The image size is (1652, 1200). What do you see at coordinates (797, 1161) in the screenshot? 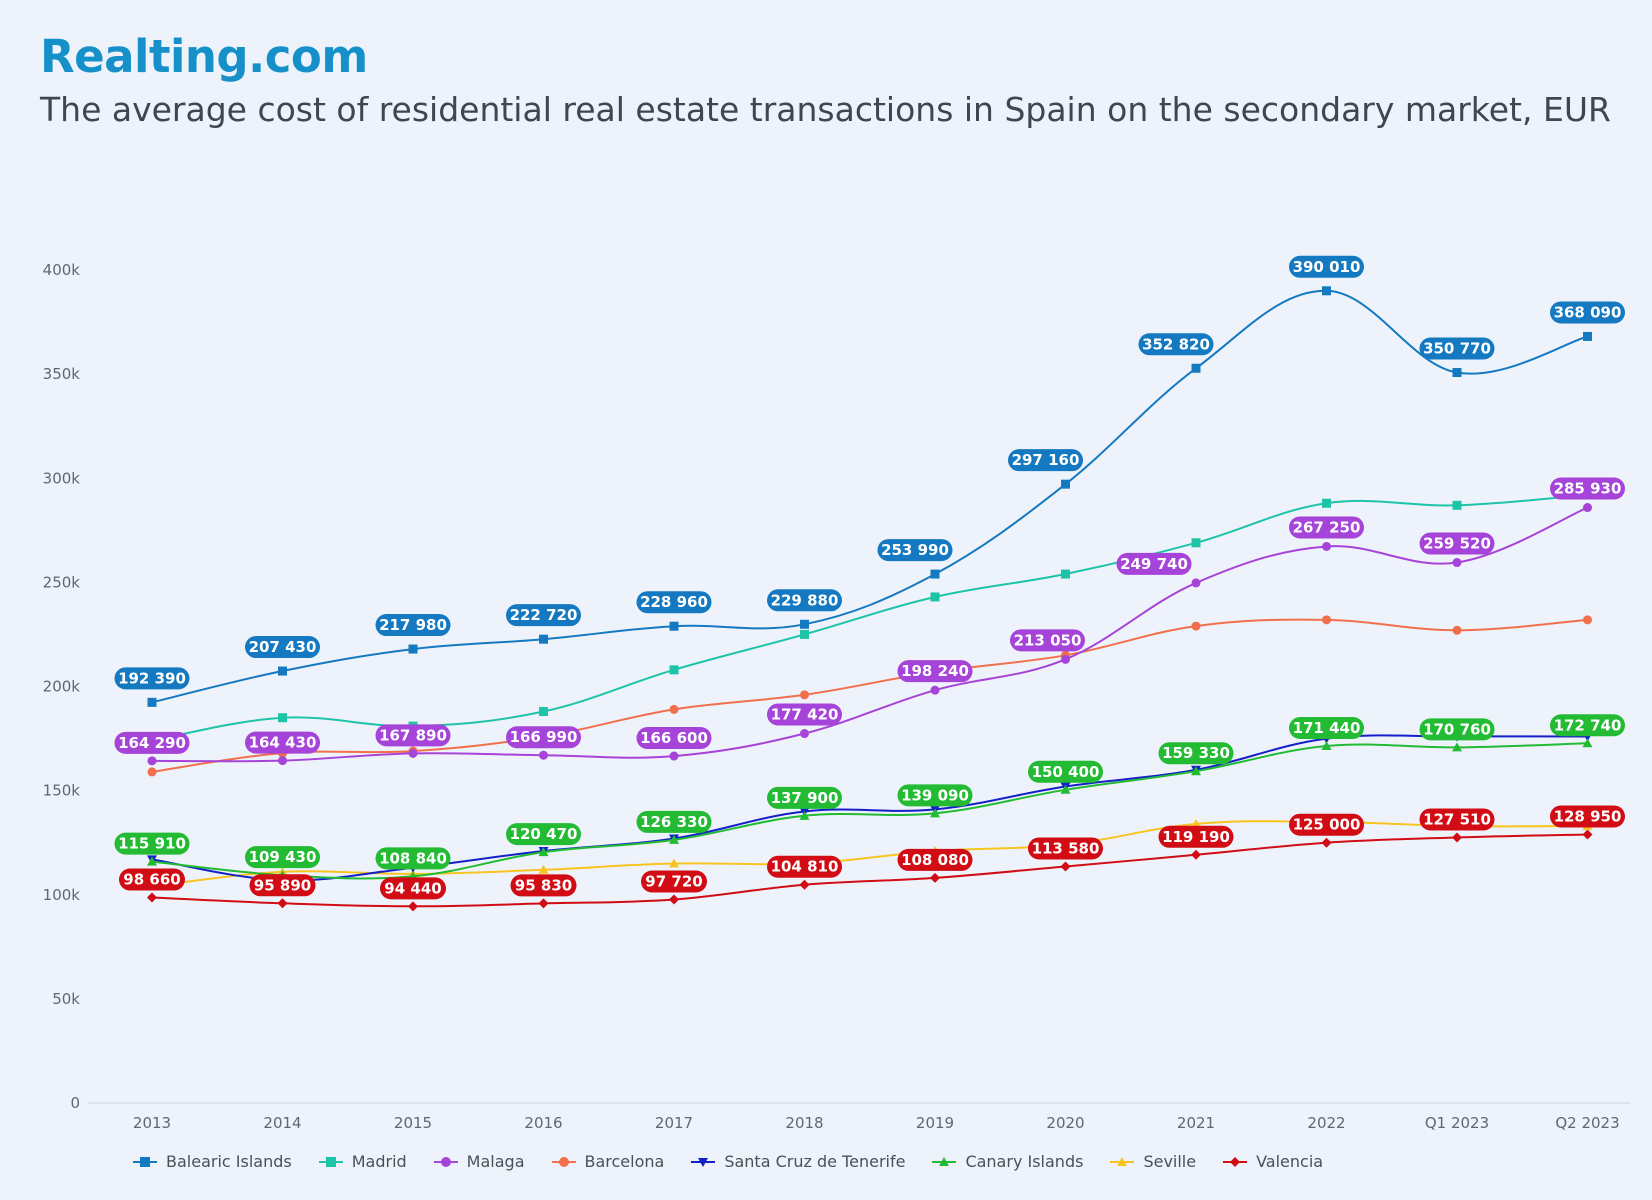
I see `legend-item: Santa Cruz de Tenerife` at bounding box center [797, 1161].